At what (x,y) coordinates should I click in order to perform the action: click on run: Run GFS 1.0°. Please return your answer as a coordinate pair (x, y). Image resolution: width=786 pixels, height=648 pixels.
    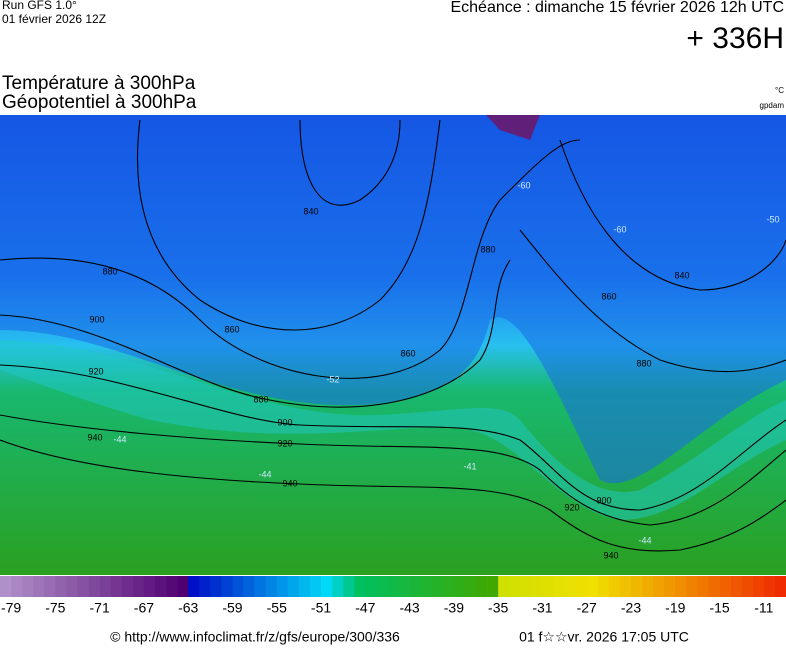
    Looking at the image, I should click on (39, 6).